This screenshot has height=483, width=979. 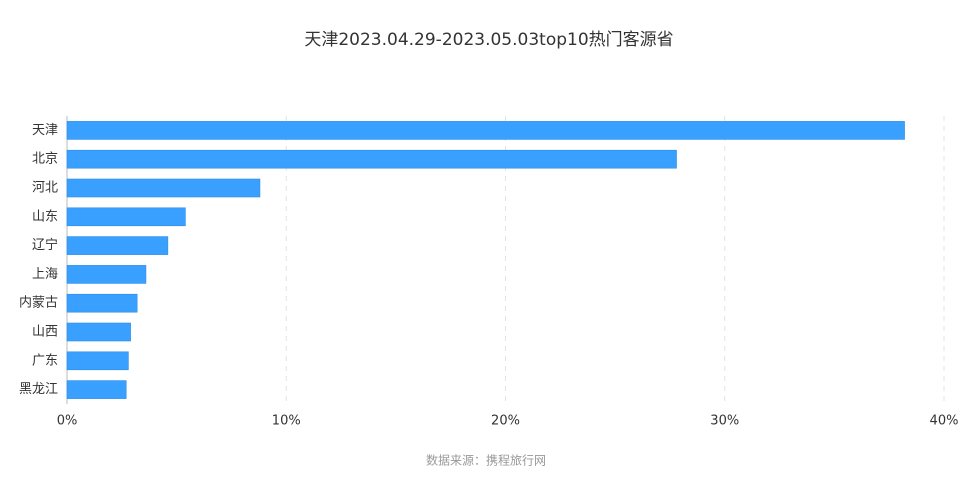 I want to click on y-tick-label: 内蒙古, so click(x=38, y=303).